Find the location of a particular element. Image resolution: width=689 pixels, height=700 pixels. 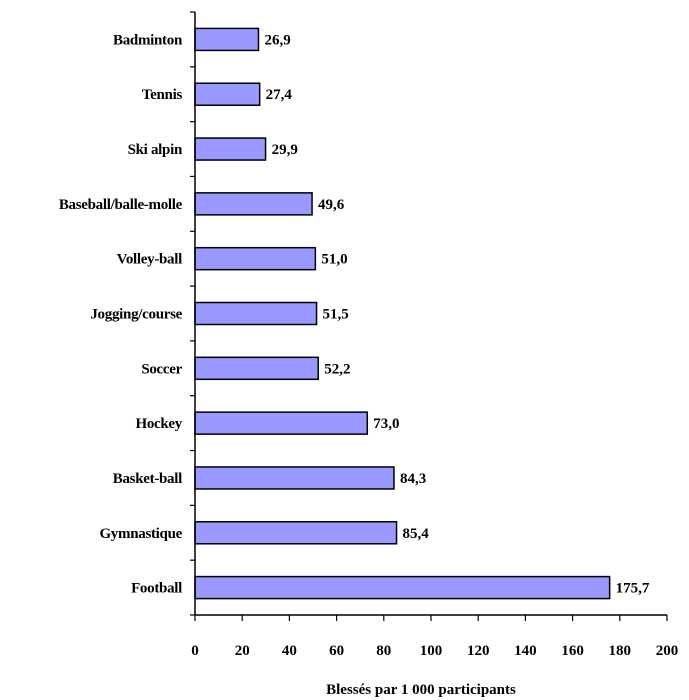

bar-ski-alpin is located at coordinates (230, 149).